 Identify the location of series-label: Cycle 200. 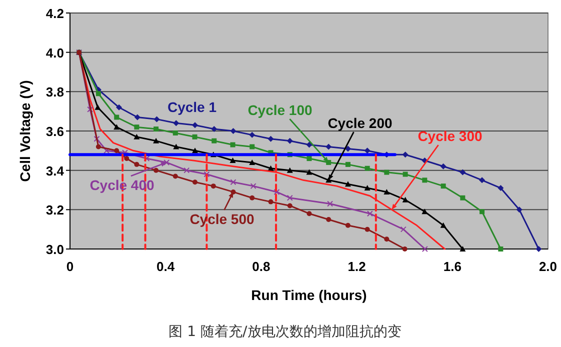
(360, 123).